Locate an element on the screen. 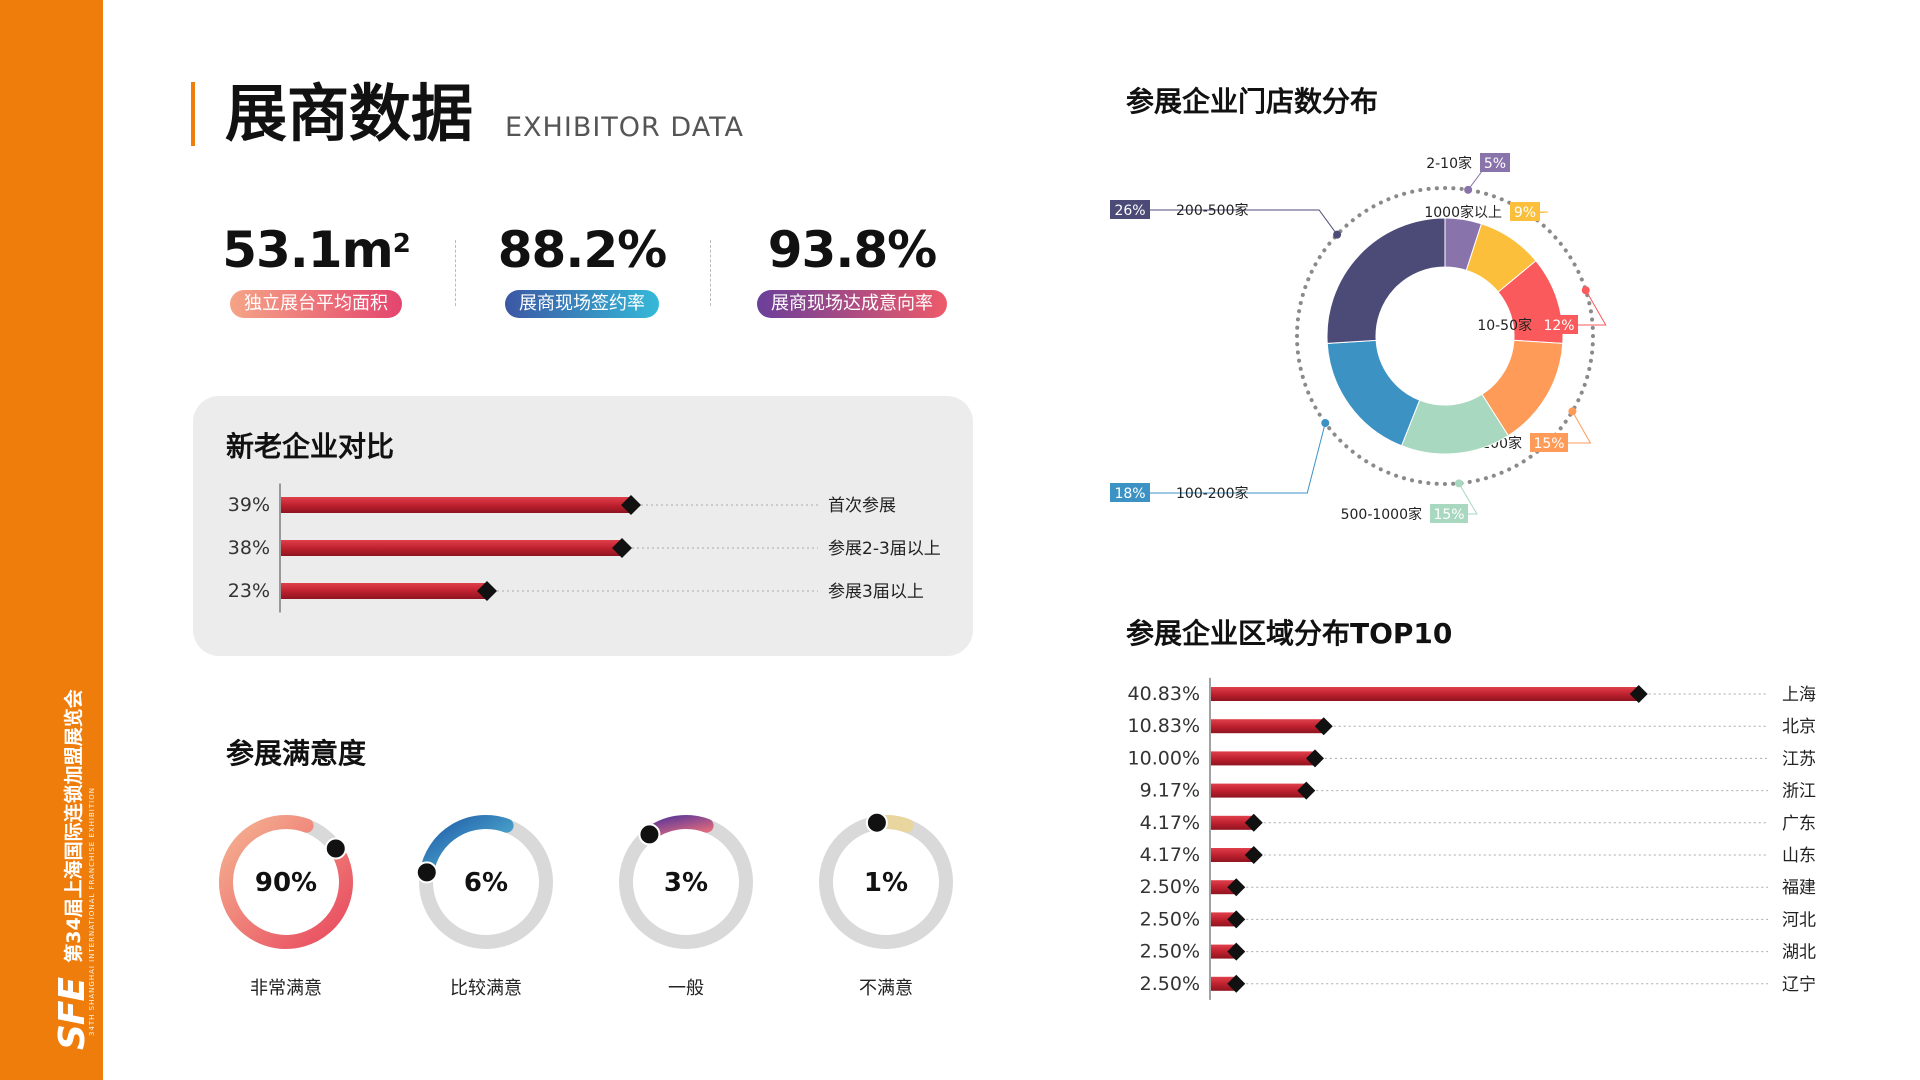 The width and height of the screenshot is (1920, 1080). slice-label: 2-10家 is located at coordinates (1449, 163).